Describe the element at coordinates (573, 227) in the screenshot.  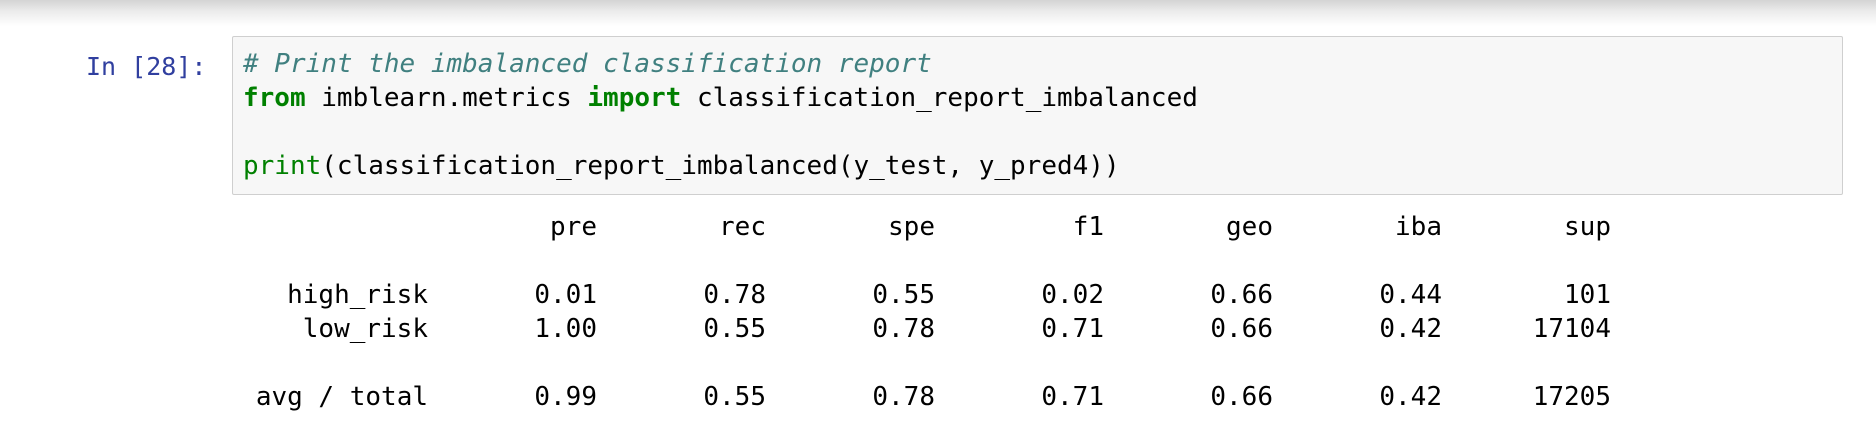
I see `header-pre: pre` at that location.